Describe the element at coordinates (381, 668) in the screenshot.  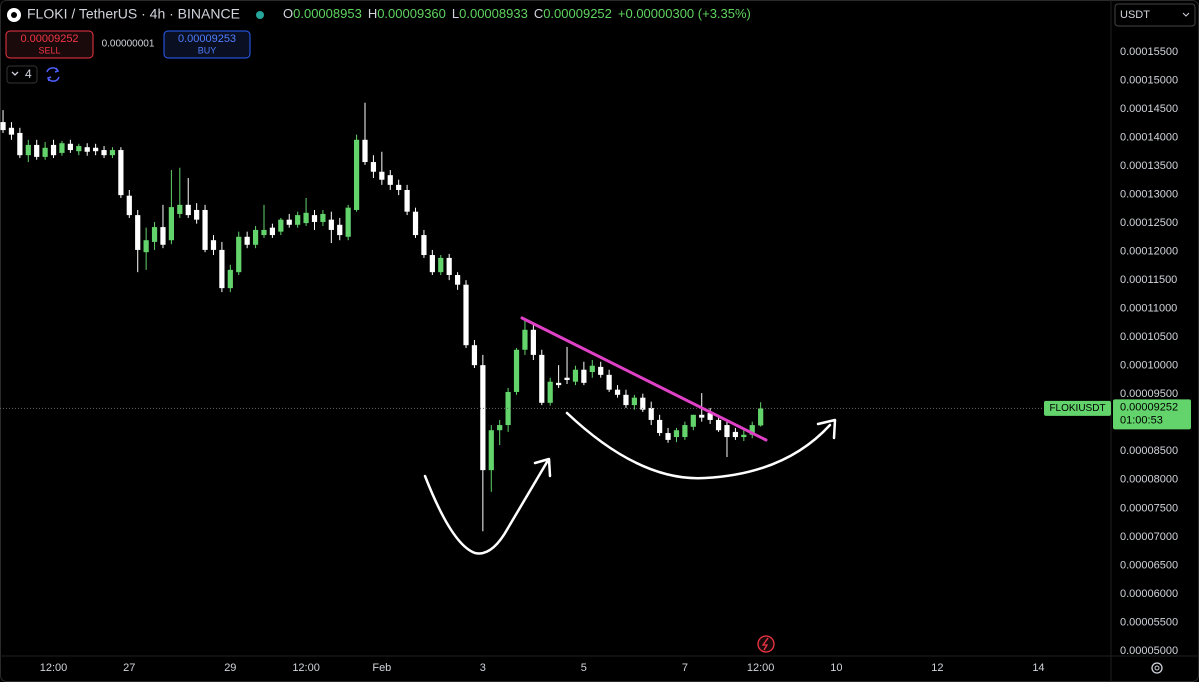
I see `x-tick-label: Feb` at that location.